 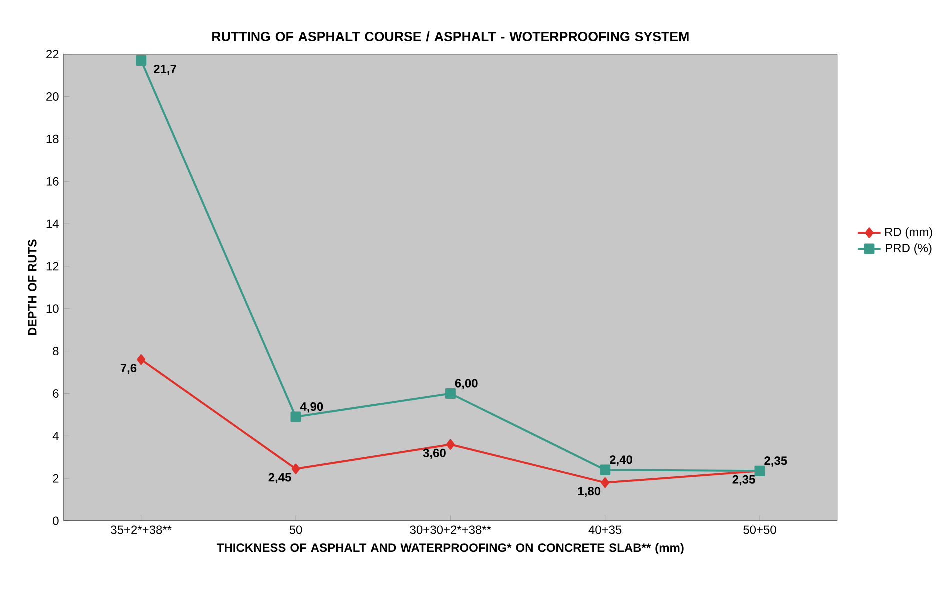 I want to click on y-tick-label: 10, so click(x=52, y=309).